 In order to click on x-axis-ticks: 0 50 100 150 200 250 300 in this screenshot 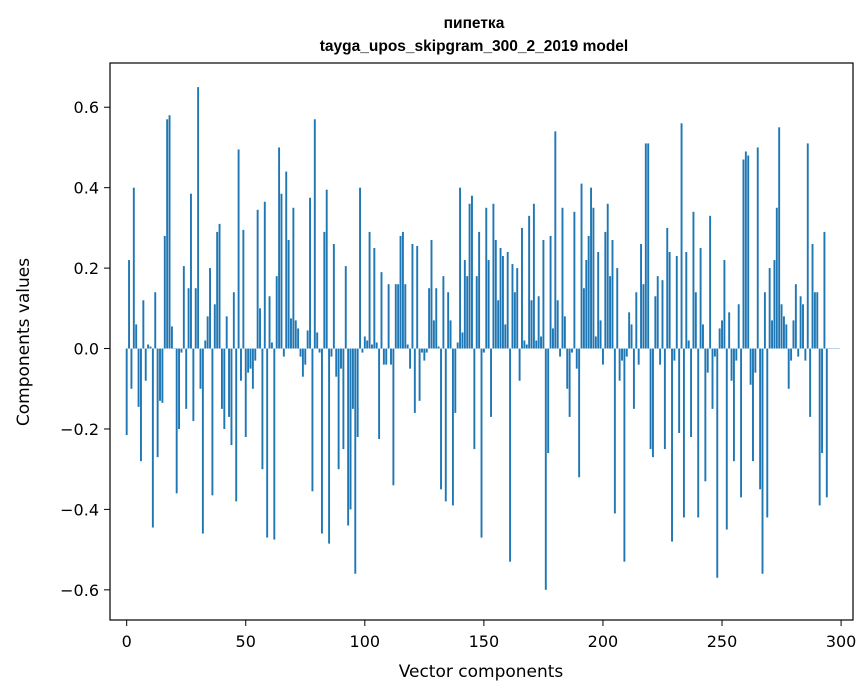, I will do `click(489, 635)`.